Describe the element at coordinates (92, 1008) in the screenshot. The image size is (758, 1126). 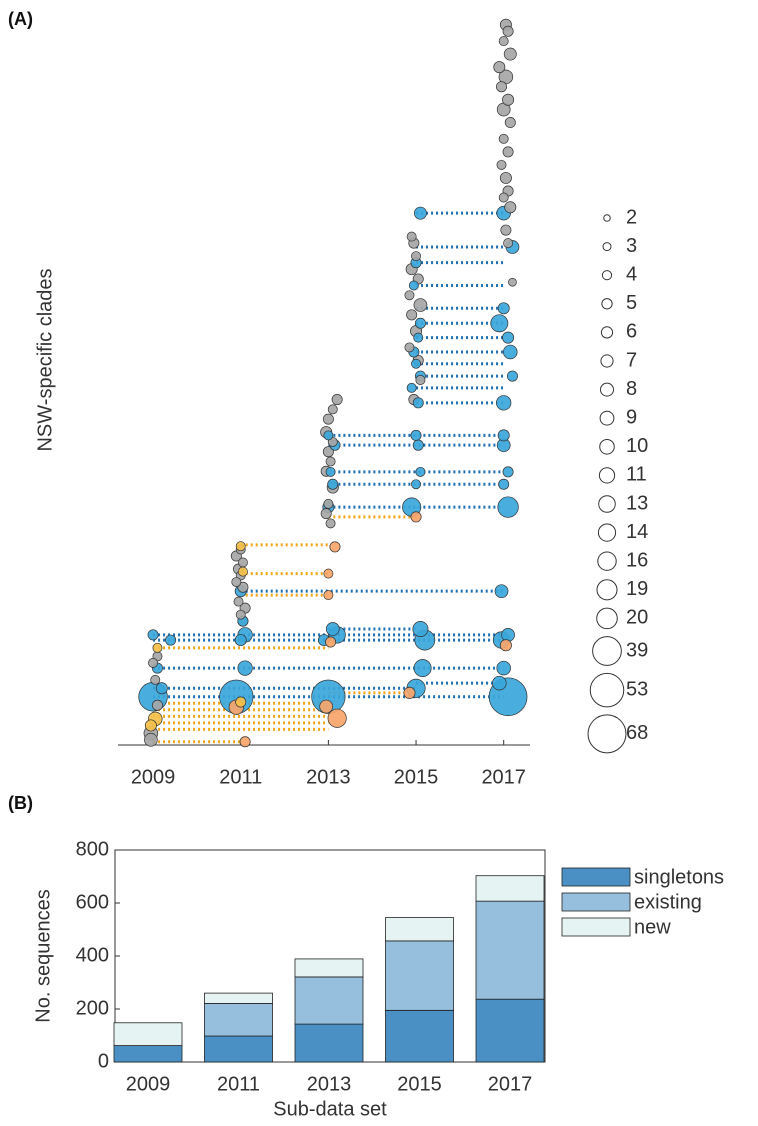
I see `y-tick-label: 200` at that location.